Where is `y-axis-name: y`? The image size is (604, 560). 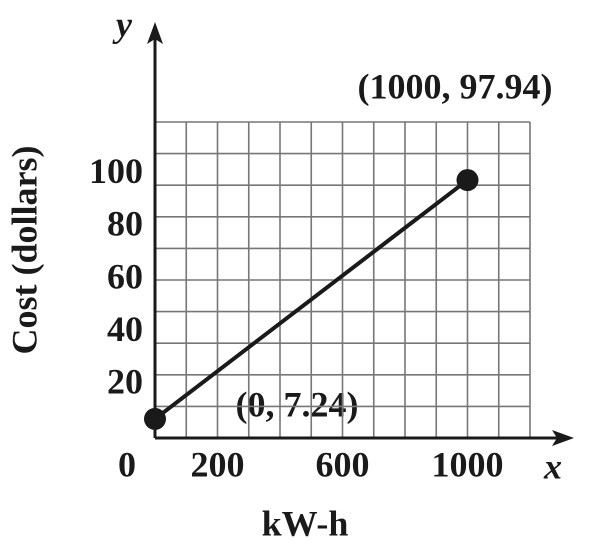
y-axis-name: y is located at coordinates (122, 24).